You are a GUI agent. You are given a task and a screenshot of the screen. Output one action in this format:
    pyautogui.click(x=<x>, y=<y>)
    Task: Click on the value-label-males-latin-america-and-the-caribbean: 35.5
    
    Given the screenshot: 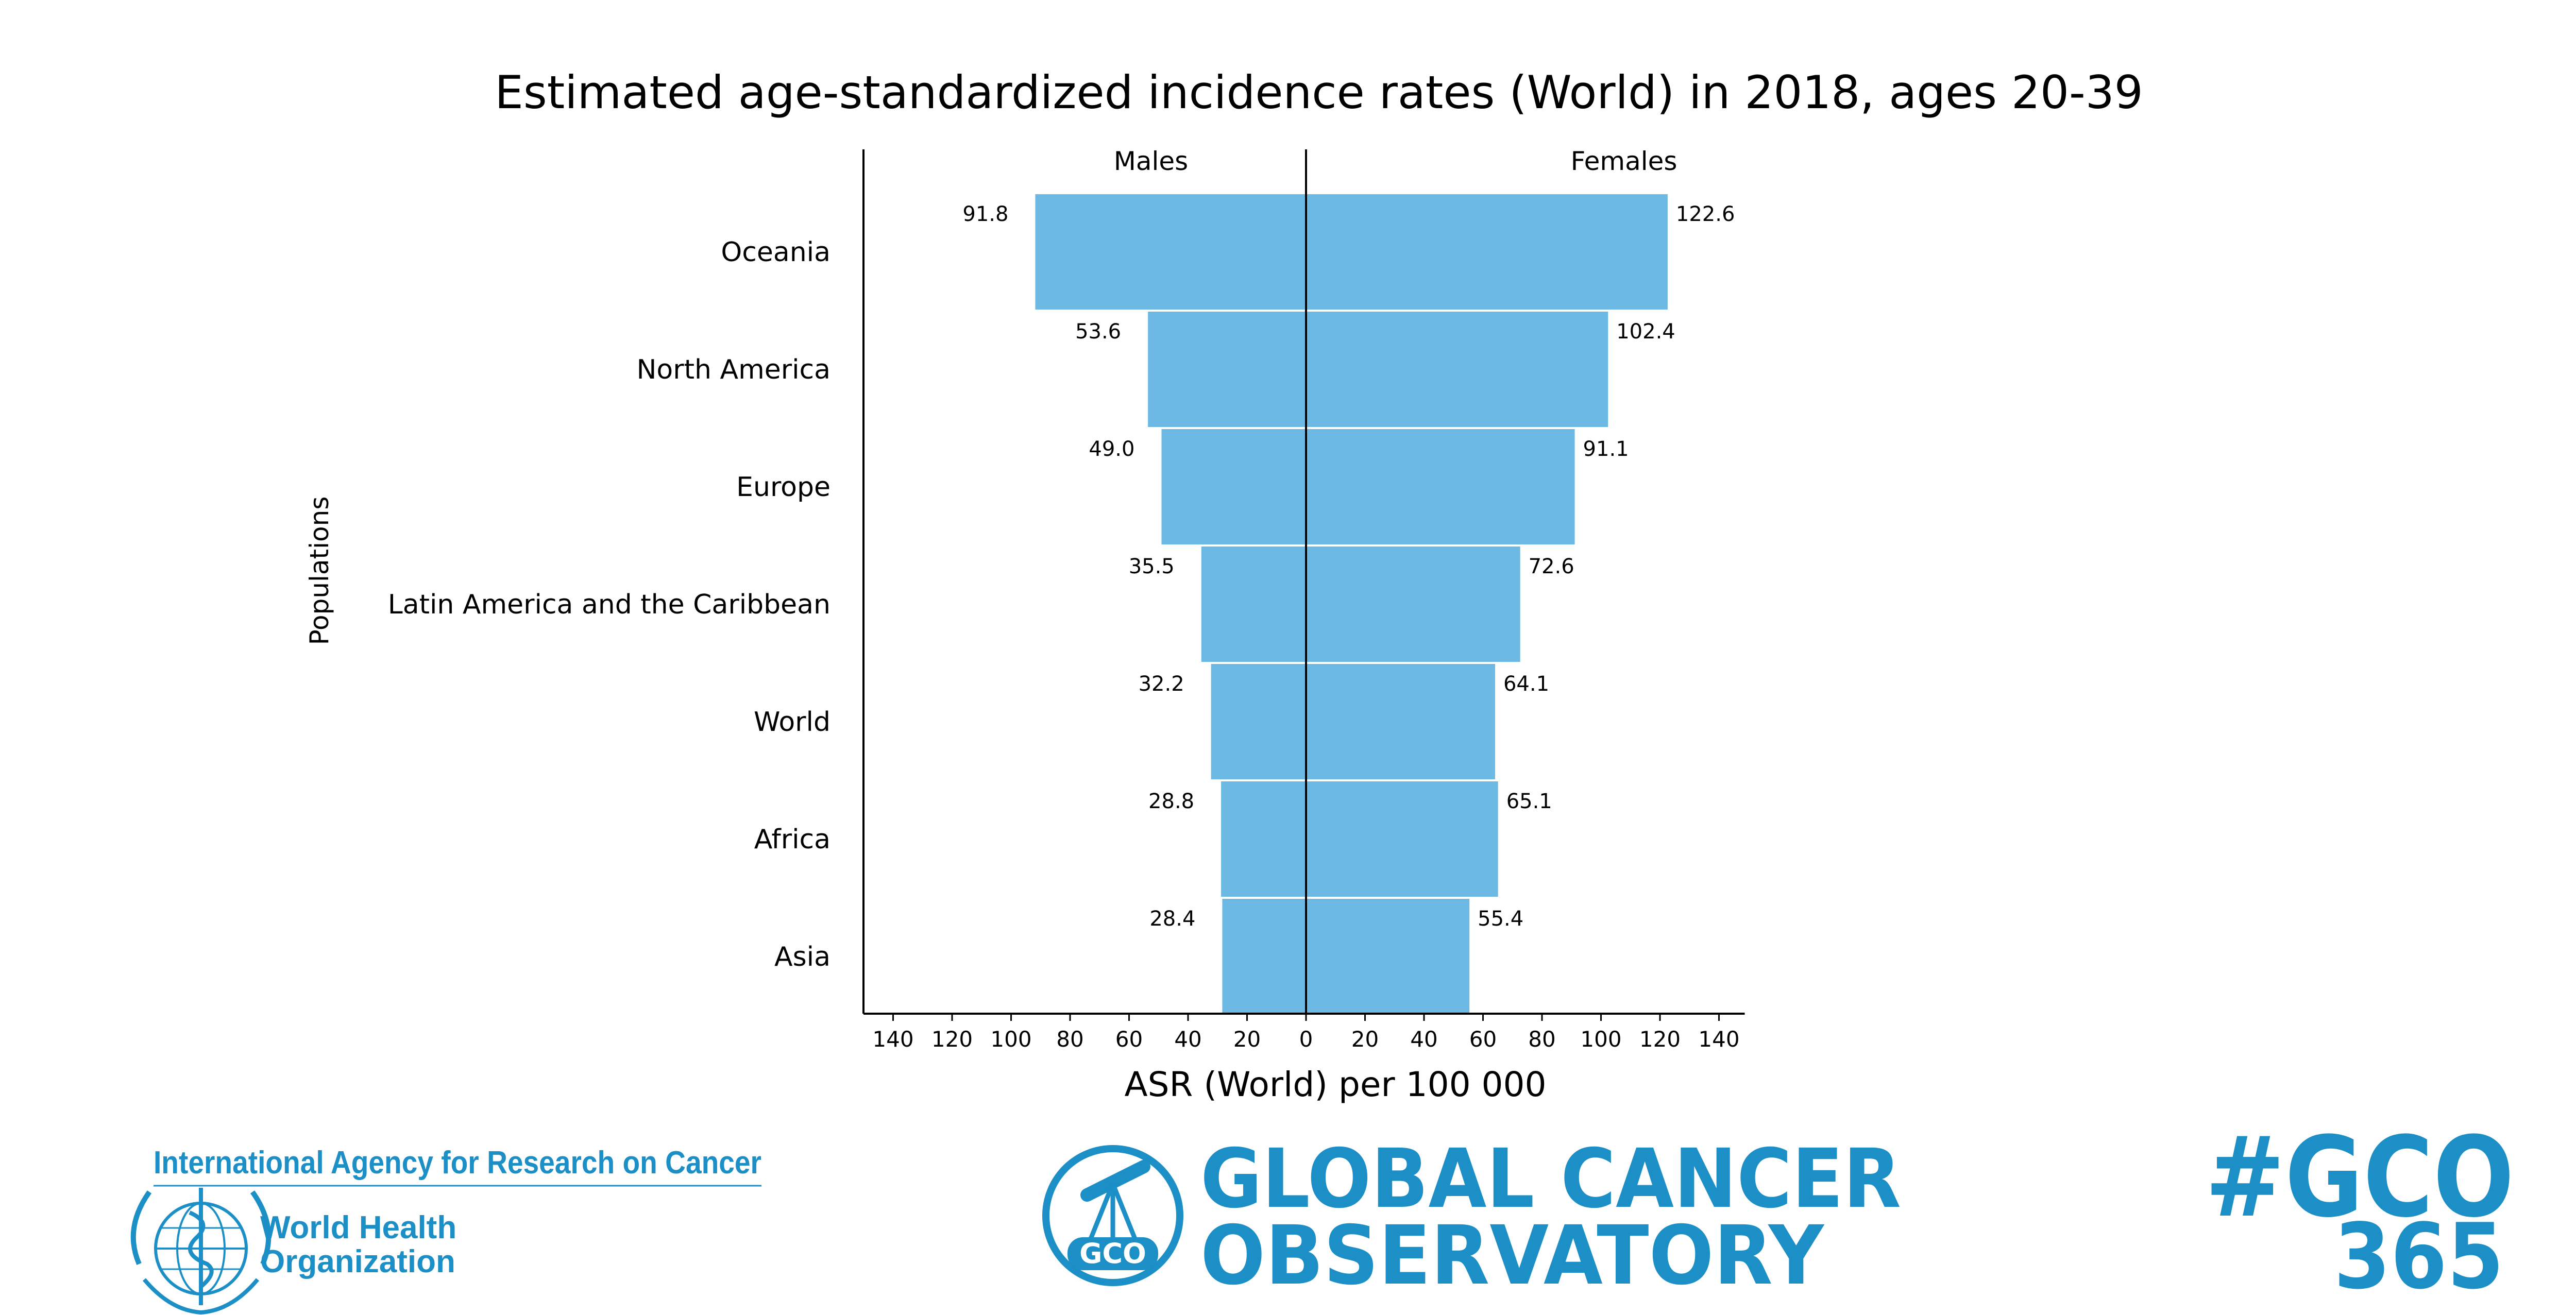 What is the action you would take?
    pyautogui.click(x=1152, y=566)
    